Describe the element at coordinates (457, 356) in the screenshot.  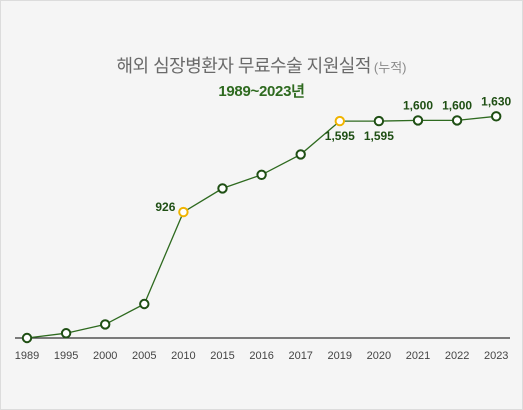
I see `x-tick-label-2022: 2022` at that location.